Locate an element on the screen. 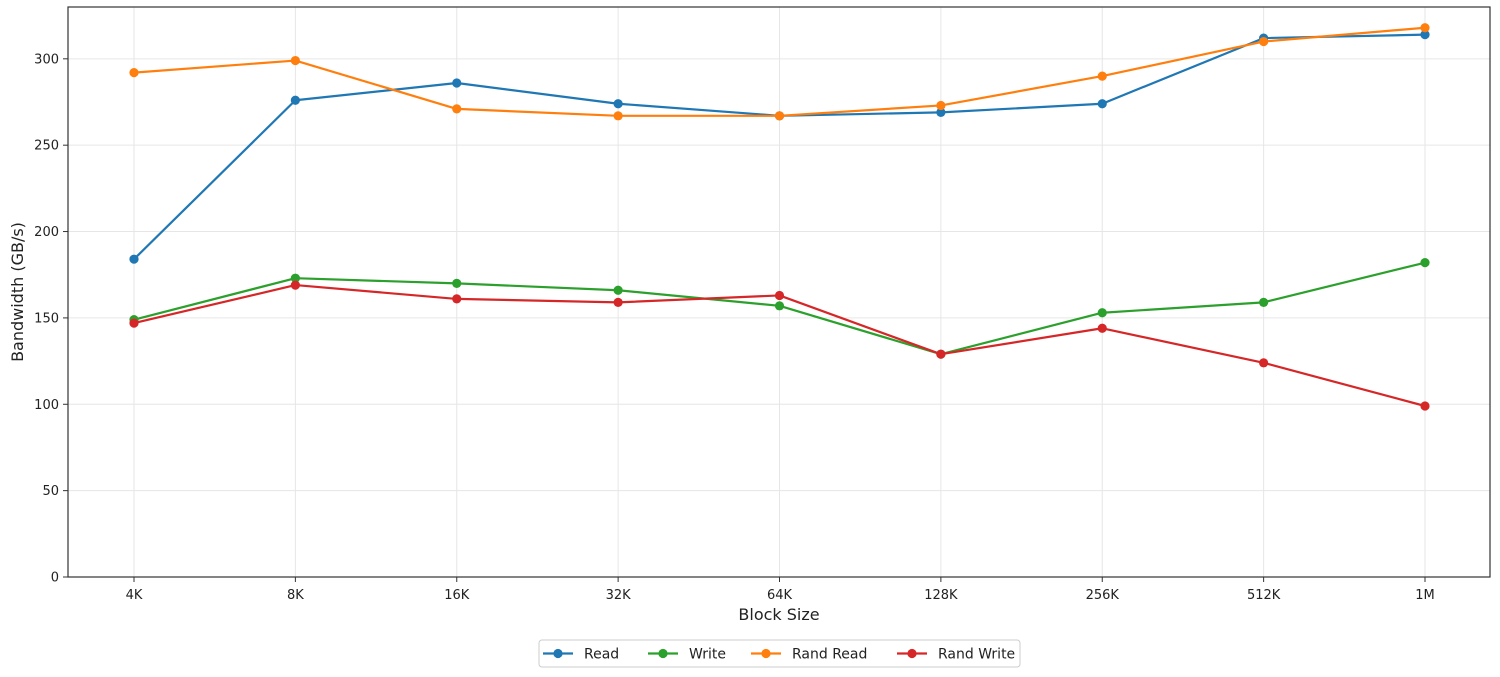 This screenshot has height=677, width=1500. y-tick-label: 250 is located at coordinates (46, 146).